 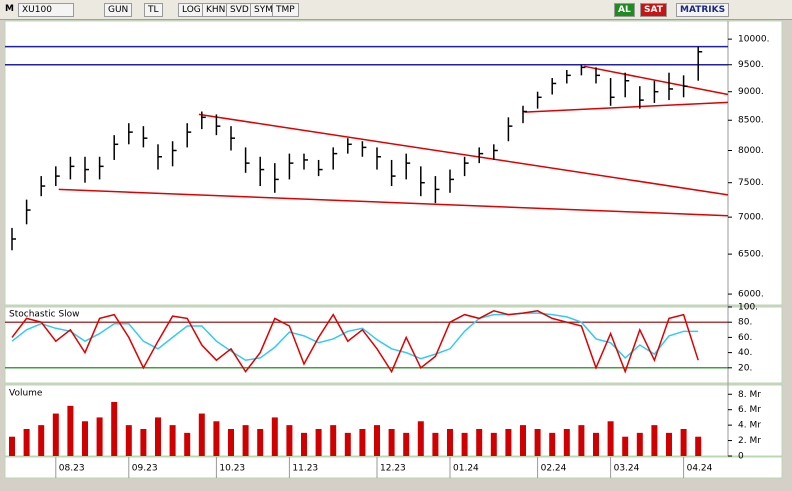 I want to click on y-tick-label: 80., so click(x=745, y=323).